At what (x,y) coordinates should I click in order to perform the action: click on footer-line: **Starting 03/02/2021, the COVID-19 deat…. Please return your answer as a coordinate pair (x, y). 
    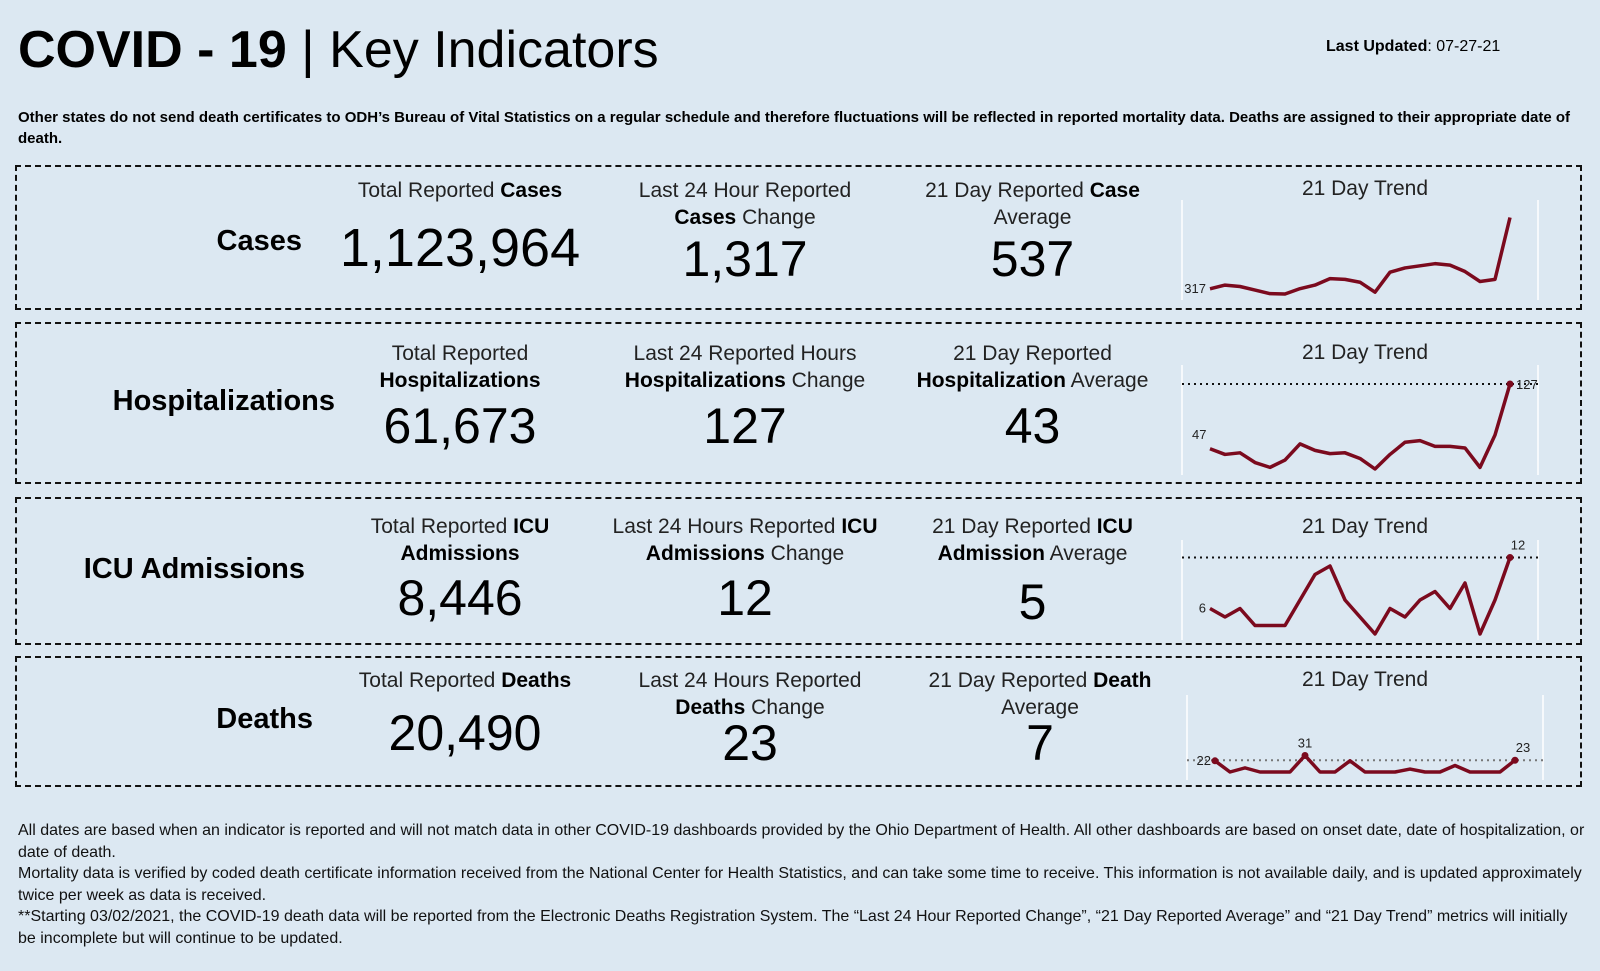
    Looking at the image, I should click on (793, 927).